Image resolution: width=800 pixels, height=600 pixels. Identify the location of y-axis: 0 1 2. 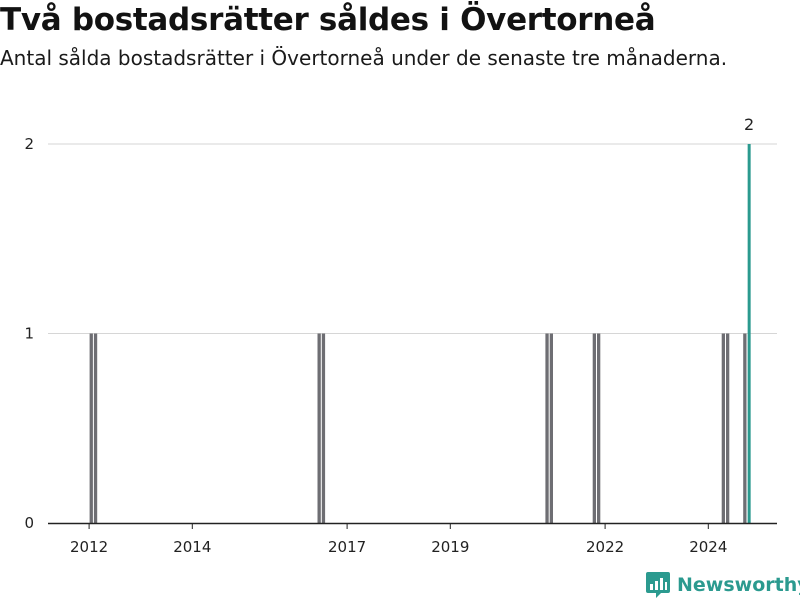
(29, 333).